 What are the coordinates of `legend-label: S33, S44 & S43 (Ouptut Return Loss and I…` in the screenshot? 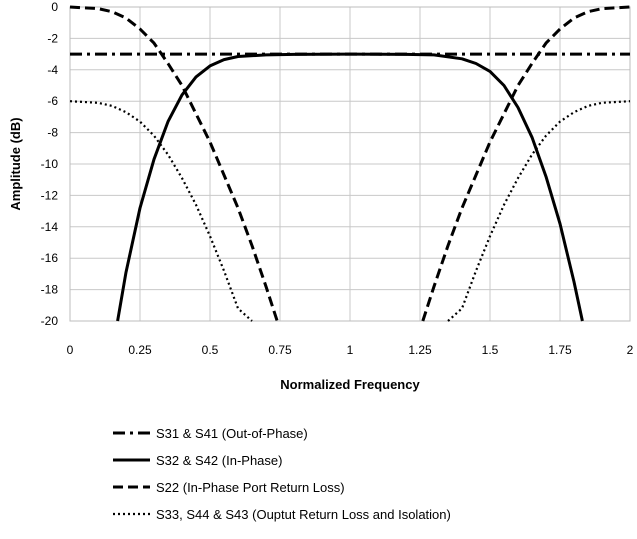 It's located at (303, 514).